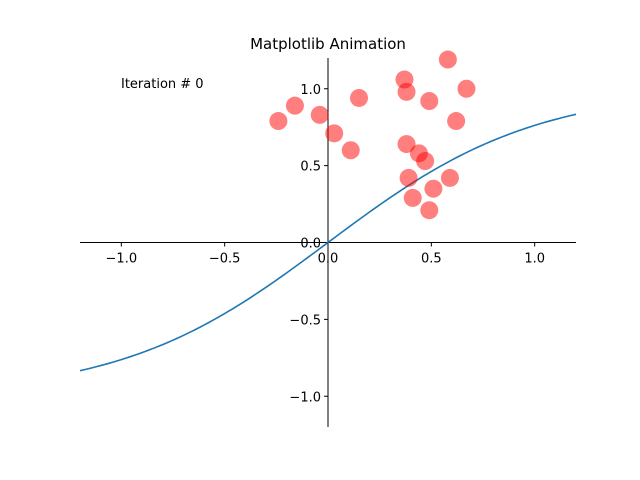  I want to click on y-tick-label: −1.0, so click(305, 397).